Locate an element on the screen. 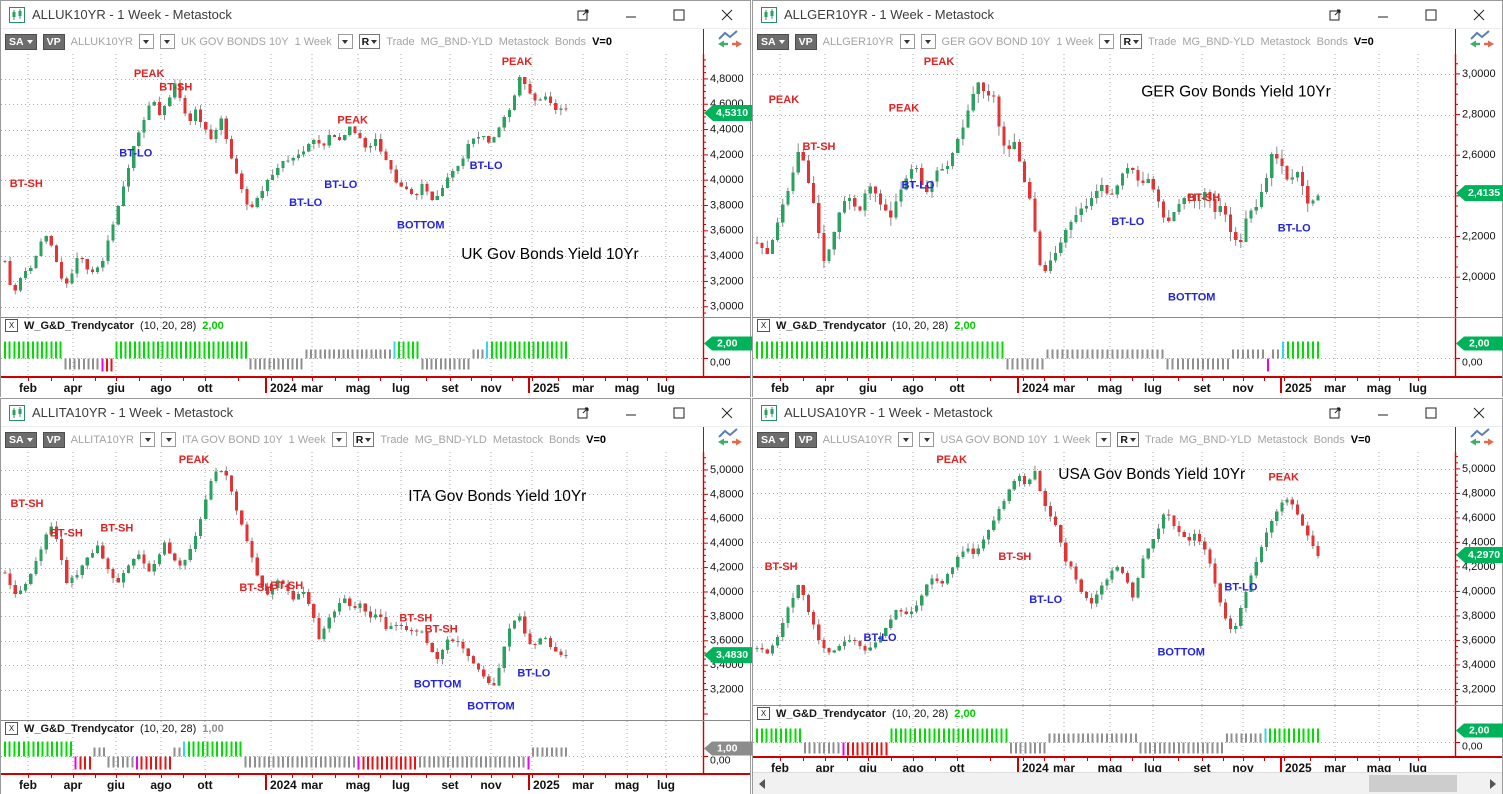 The image size is (1503, 794). svg-text: 4,4000 is located at coordinates (727, 129).